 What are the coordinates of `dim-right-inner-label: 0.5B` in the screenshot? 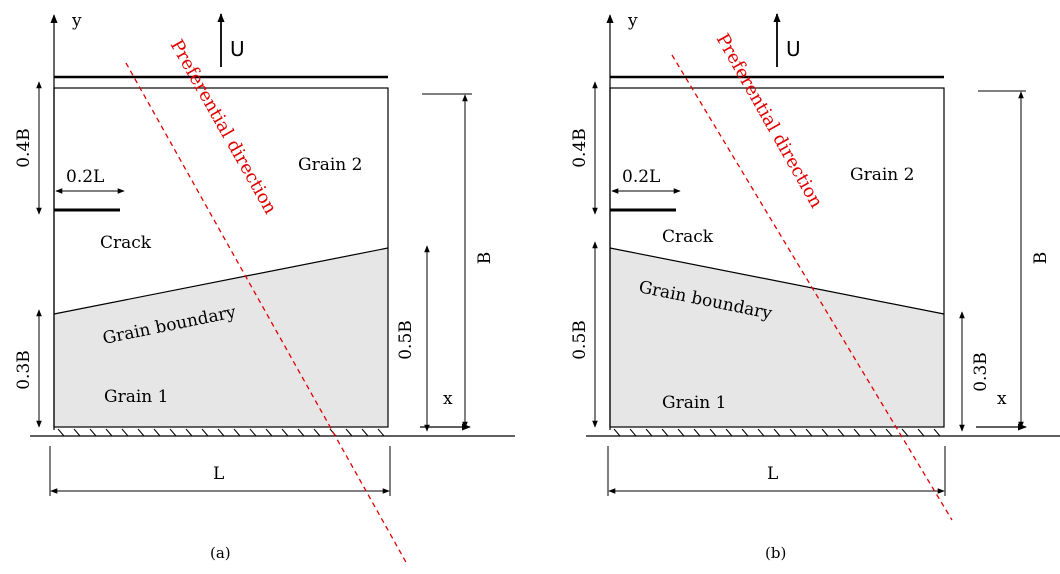 It's located at (406, 340).